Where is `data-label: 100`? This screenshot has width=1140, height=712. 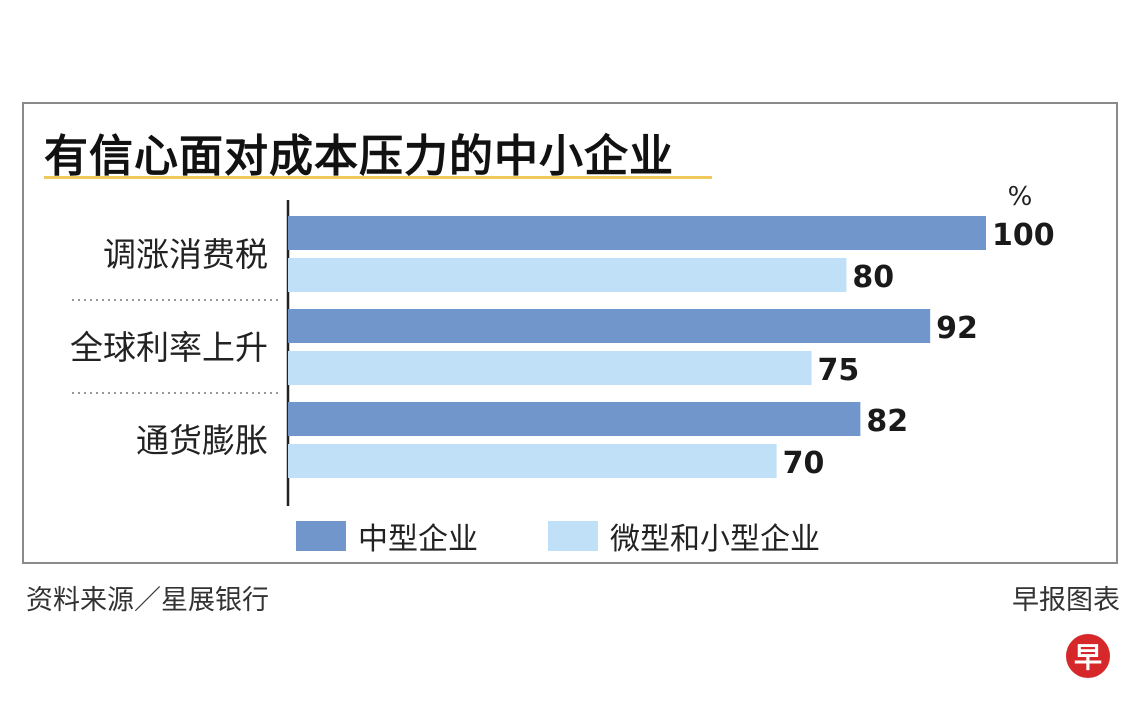
data-label: 100 is located at coordinates (1023, 235).